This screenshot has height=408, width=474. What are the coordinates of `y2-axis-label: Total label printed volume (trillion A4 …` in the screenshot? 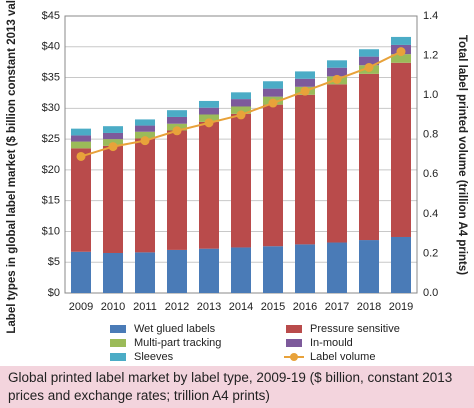 It's located at (462, 155).